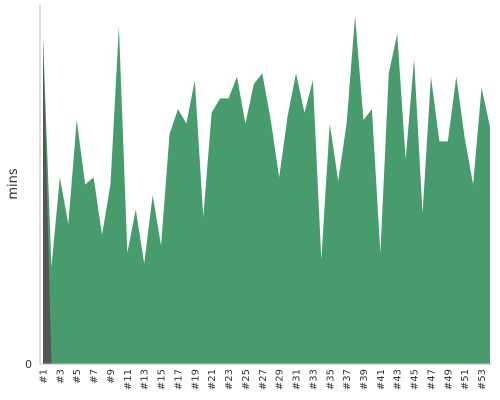 The image size is (500, 400). What do you see at coordinates (145, 379) in the screenshot?
I see `x-tick-label: #13` at bounding box center [145, 379].